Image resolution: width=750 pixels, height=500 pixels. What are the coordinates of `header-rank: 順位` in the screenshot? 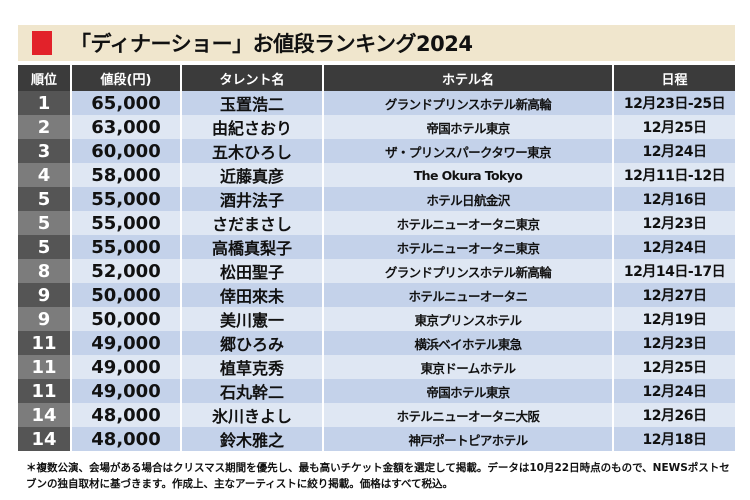 It's located at (44, 78).